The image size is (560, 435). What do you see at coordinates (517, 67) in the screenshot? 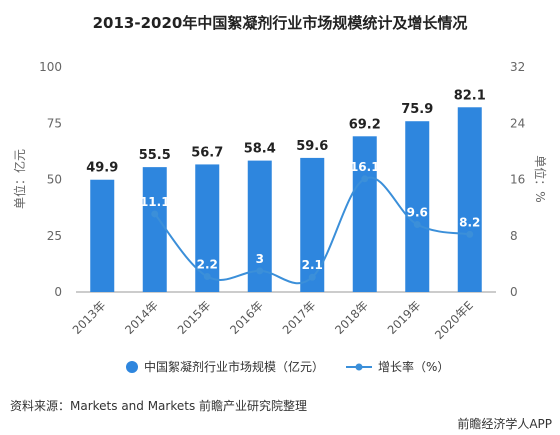
I see `y2-tick-label: 32` at bounding box center [517, 67].